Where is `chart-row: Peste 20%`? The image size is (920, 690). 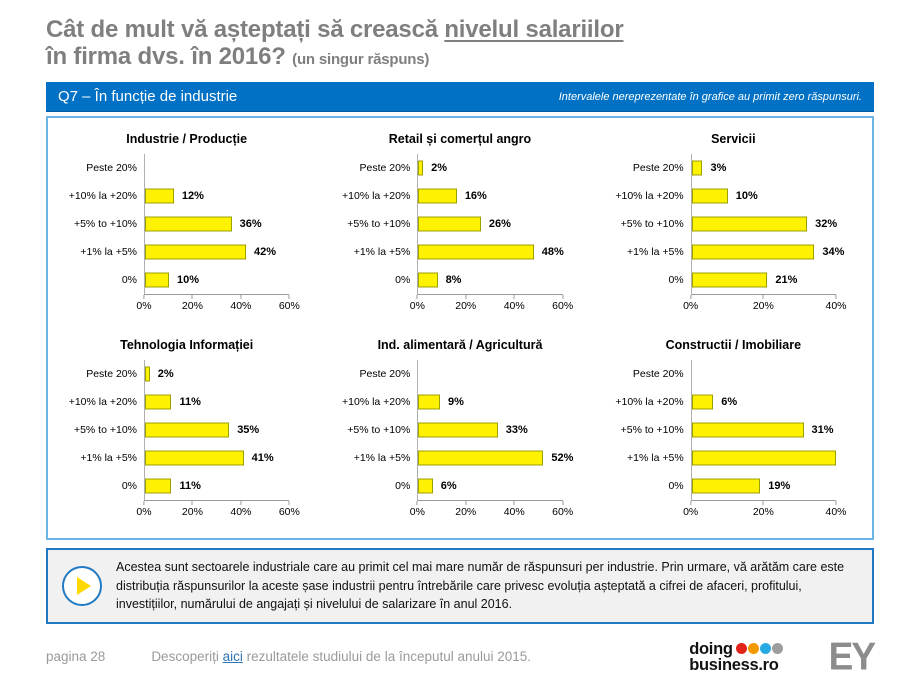 chart-row: Peste 20% is located at coordinates (443, 374).